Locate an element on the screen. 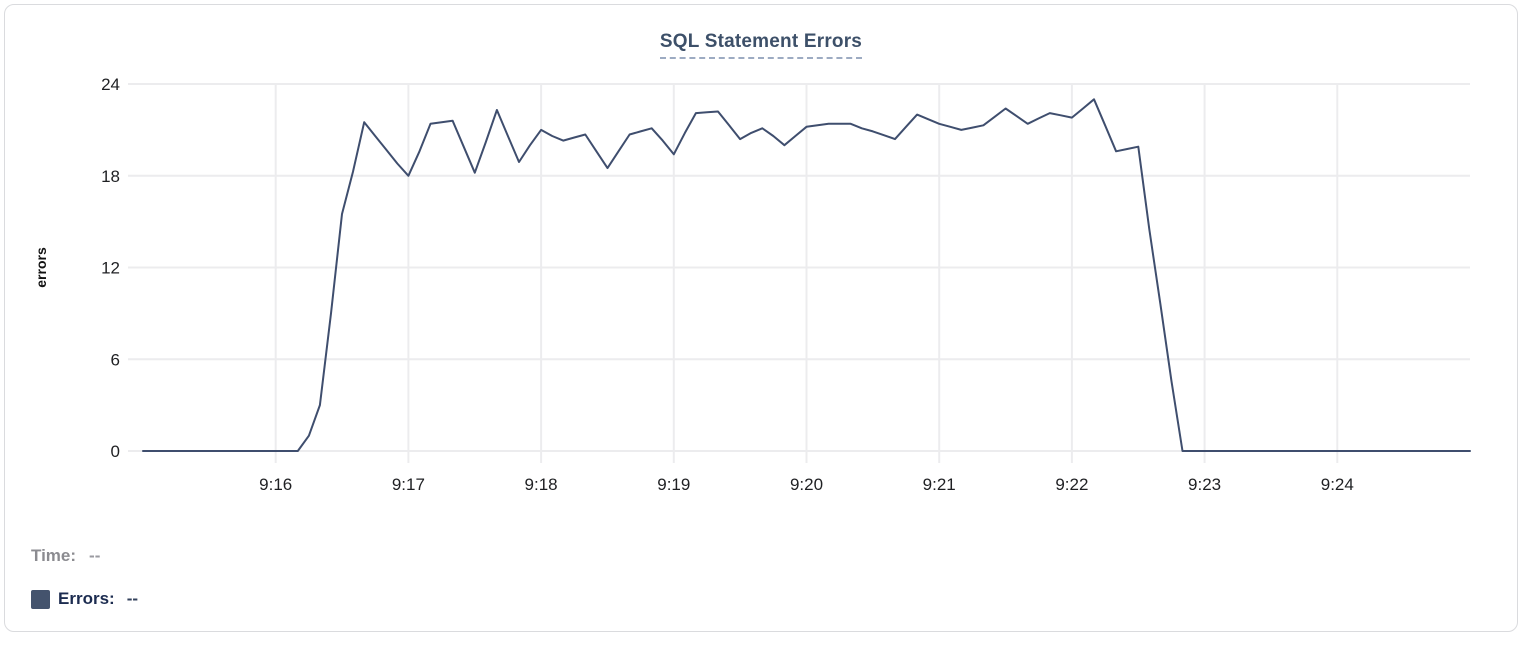  svg-text: 9:16 is located at coordinates (275, 484).